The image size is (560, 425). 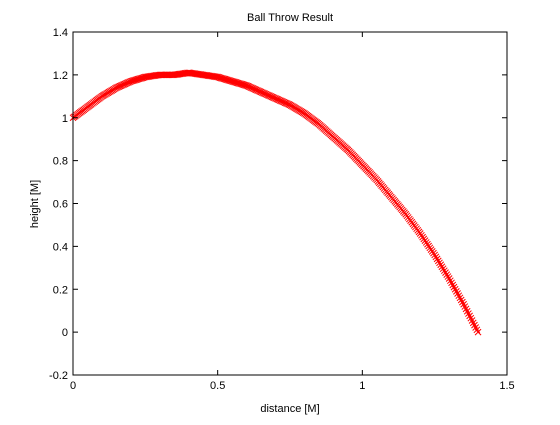 What do you see at coordinates (73, 386) in the screenshot?
I see `x-tick-label: 0` at bounding box center [73, 386].